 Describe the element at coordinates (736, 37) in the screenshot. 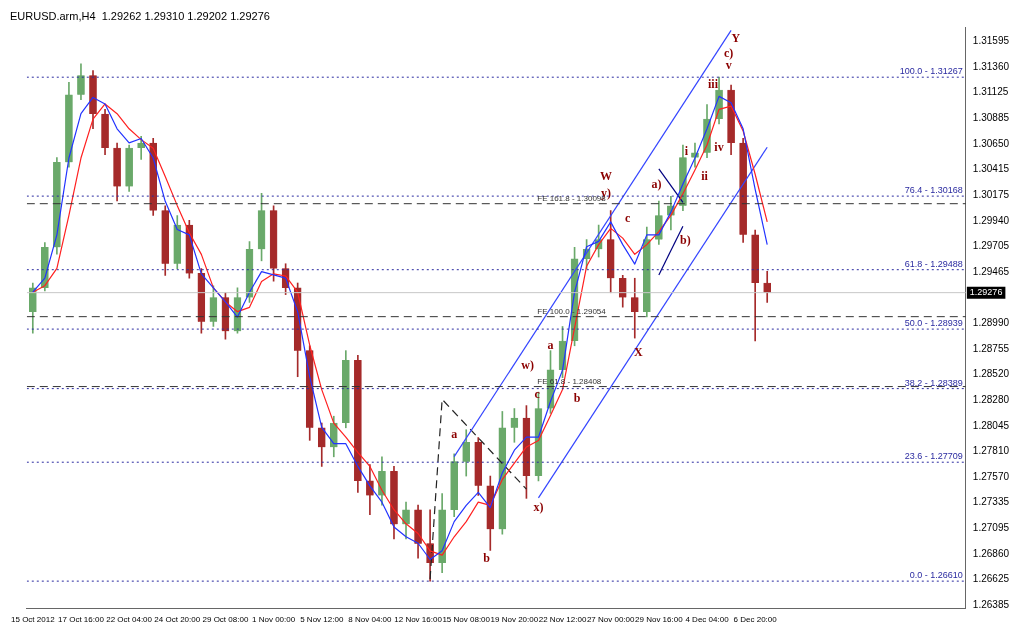

I see `annotation: Y` at that location.